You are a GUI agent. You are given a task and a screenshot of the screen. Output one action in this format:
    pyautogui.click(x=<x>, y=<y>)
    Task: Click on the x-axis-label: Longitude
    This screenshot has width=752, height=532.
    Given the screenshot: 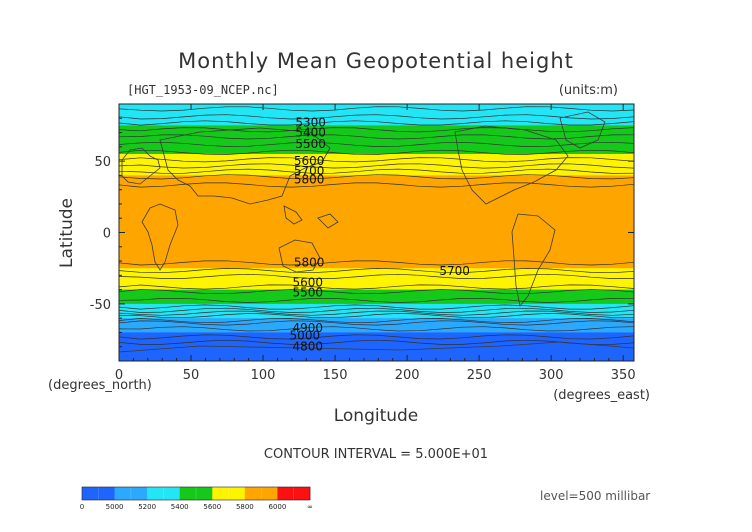 What is the action you would take?
    pyautogui.click(x=376, y=416)
    